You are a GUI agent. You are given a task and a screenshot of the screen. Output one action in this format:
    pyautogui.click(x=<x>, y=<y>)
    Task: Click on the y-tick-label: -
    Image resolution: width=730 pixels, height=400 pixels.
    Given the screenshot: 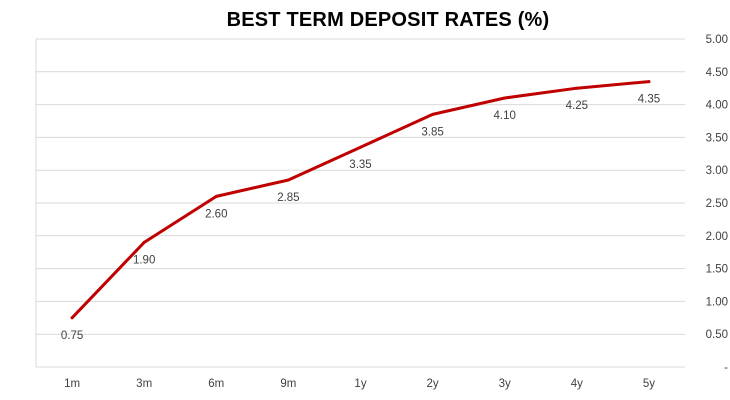 What is the action you would take?
    pyautogui.click(x=726, y=368)
    